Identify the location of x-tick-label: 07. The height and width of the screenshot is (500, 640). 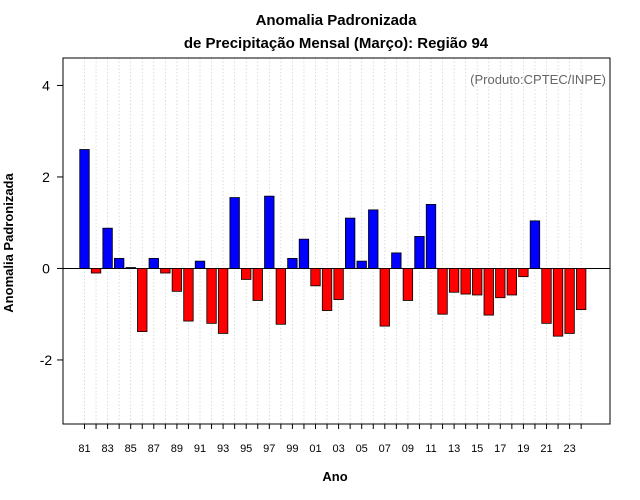
(385, 449).